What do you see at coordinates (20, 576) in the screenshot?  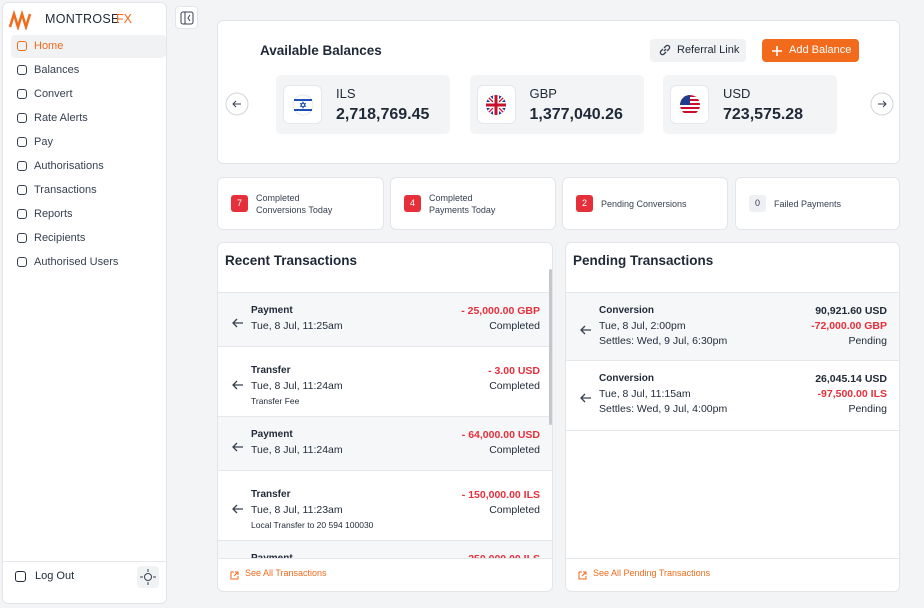 I see `logout-icon` at bounding box center [20, 576].